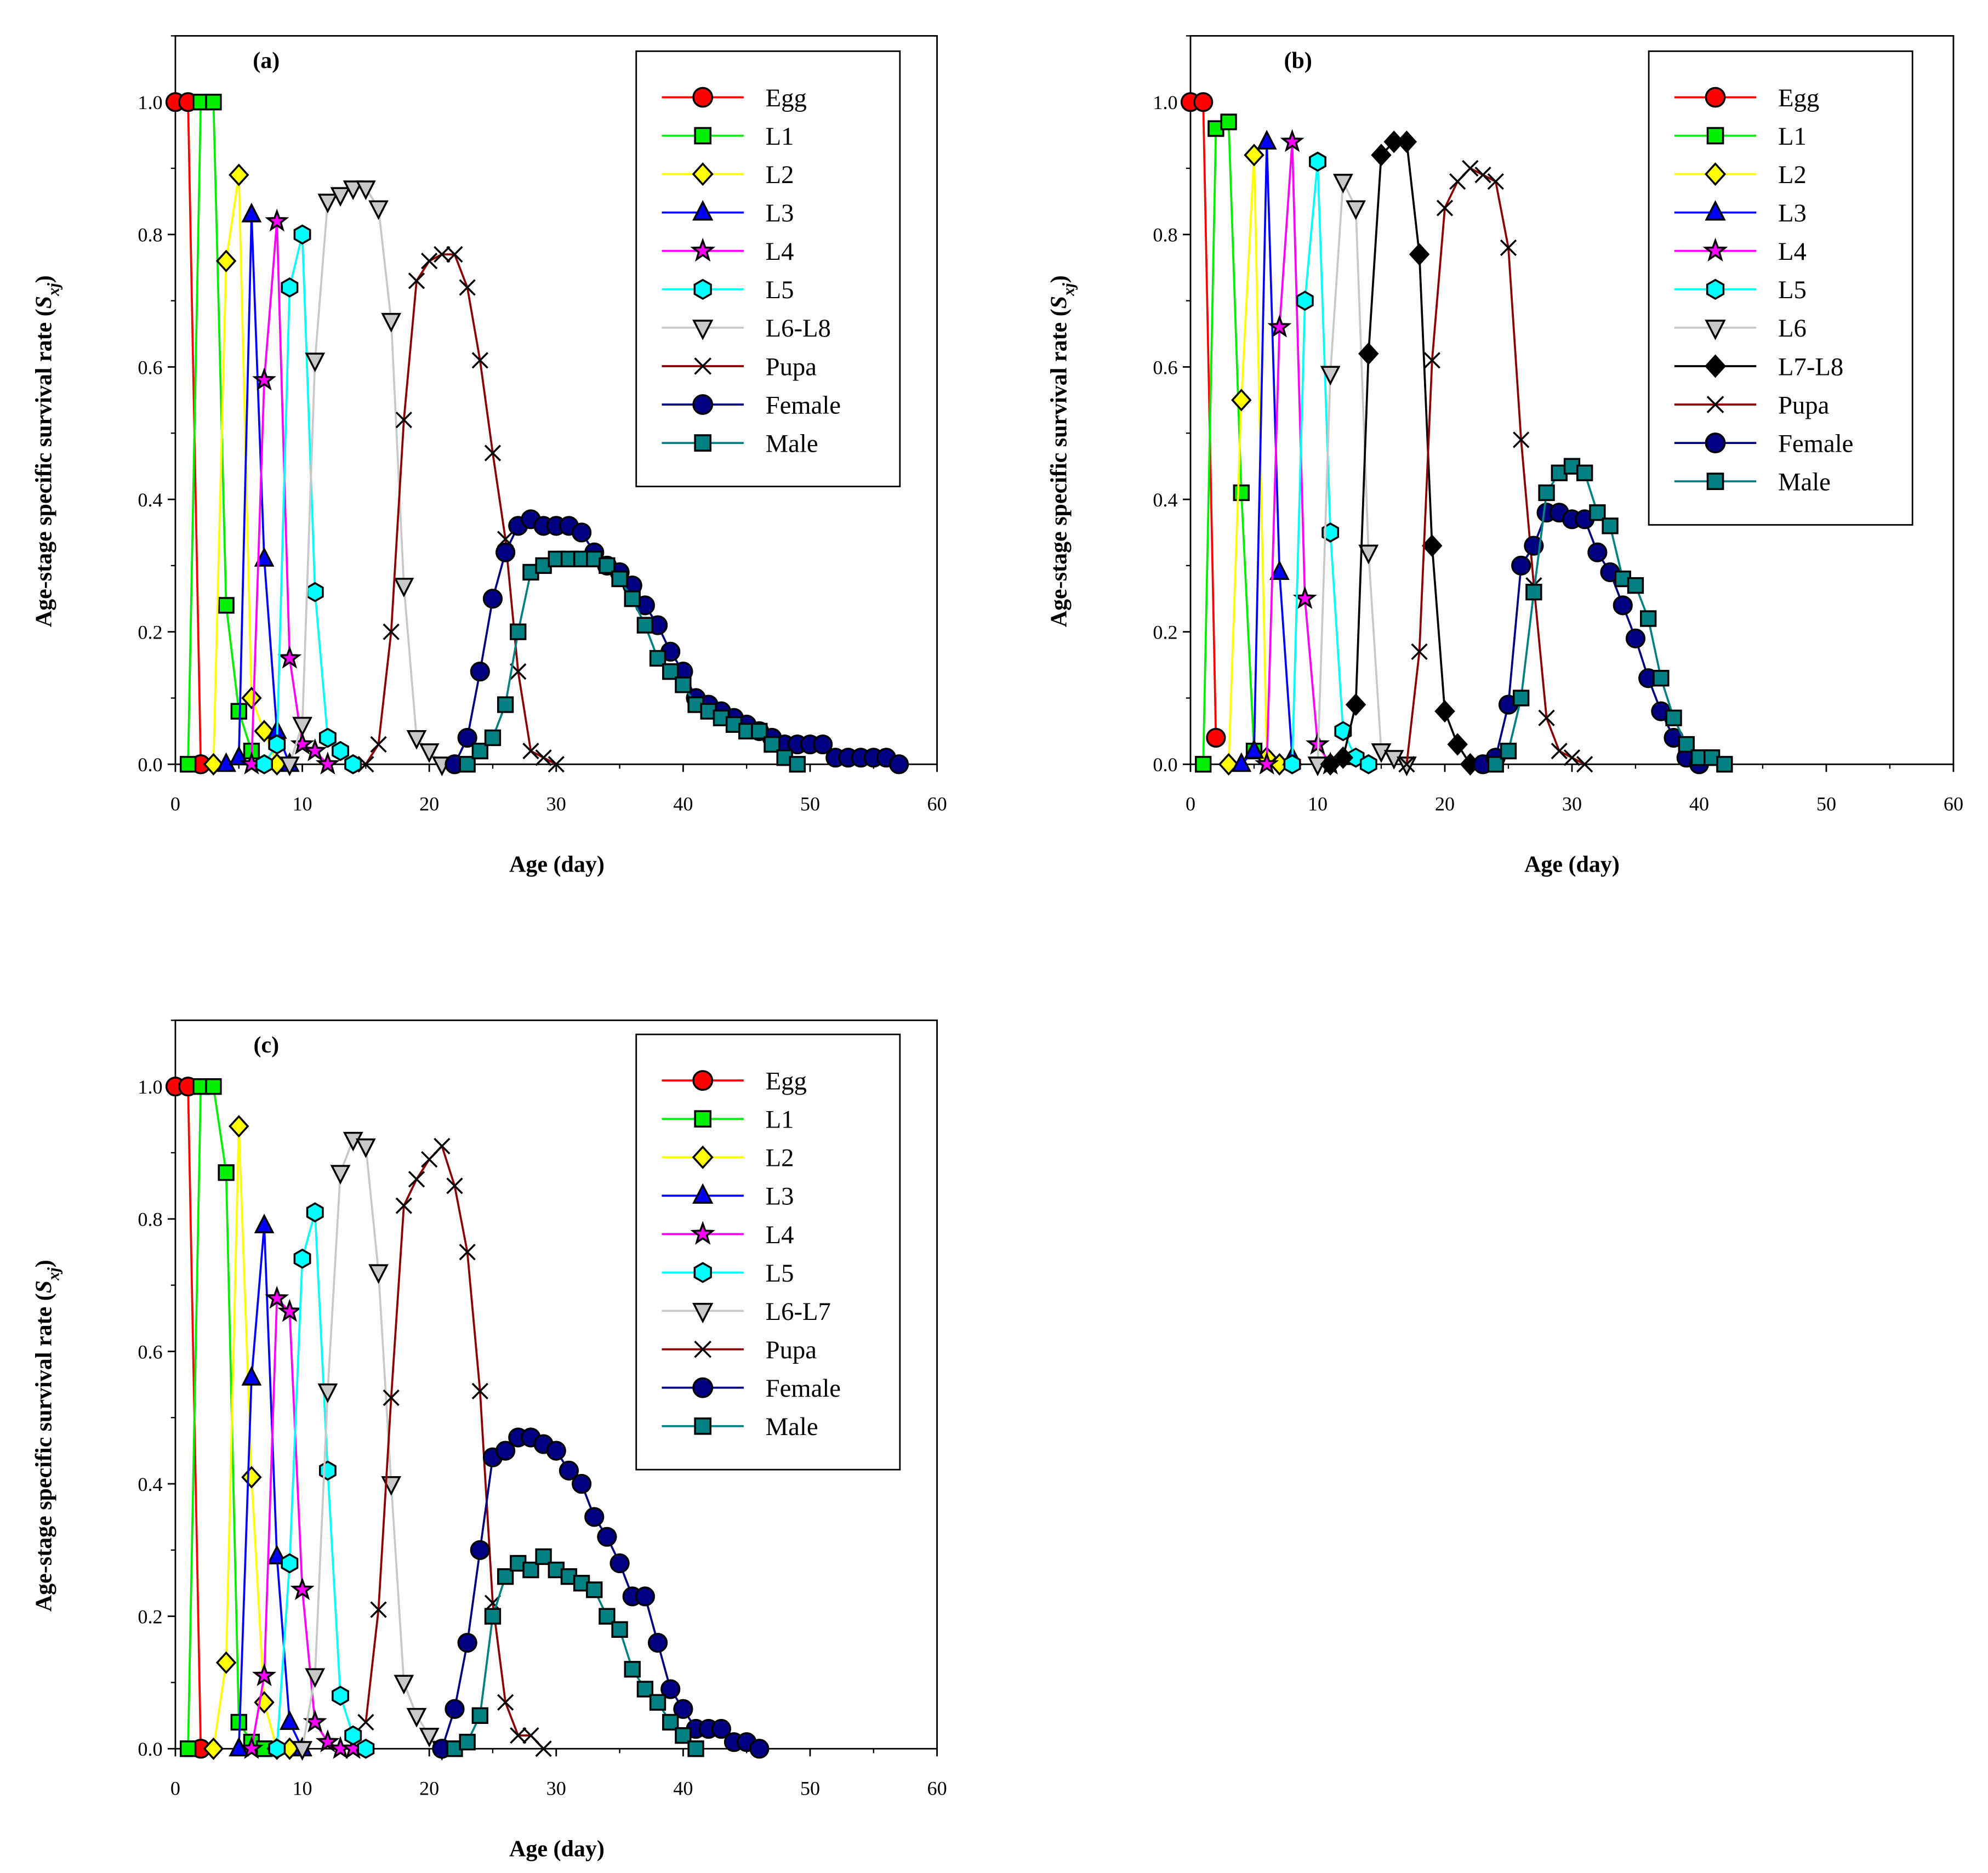 The width and height of the screenshot is (1988, 1873). Describe the element at coordinates (728, 1235) in the screenshot. I see `legend-item: L4` at that location.